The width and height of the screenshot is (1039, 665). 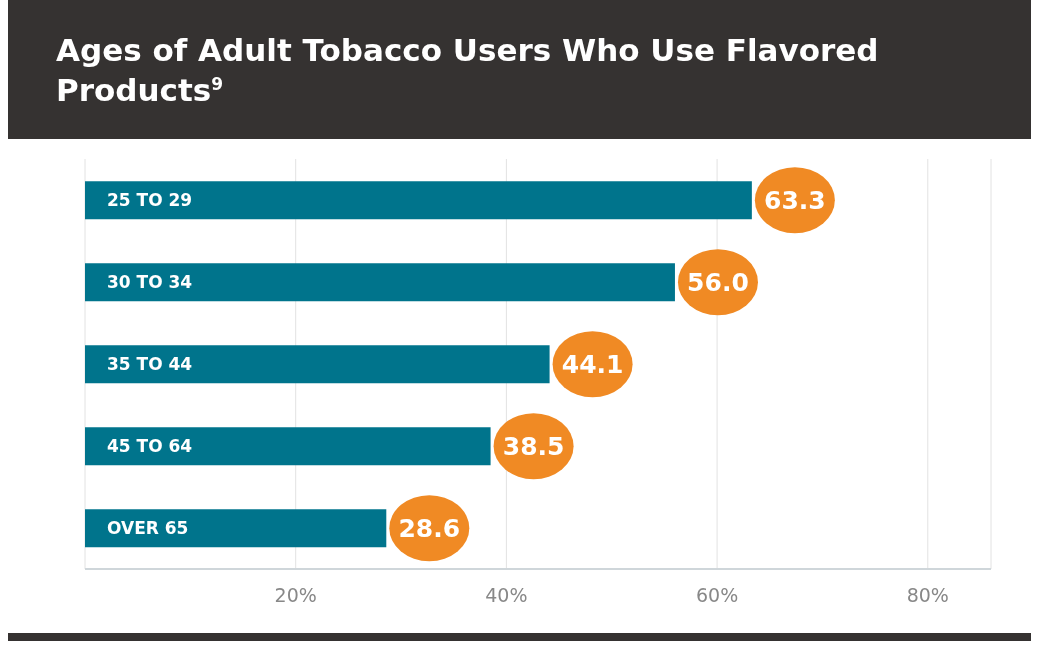 What do you see at coordinates (467, 70) in the screenshot?
I see `chart-title: Ages of Adult Tobacco Users Who Use Flavored Products$^{9}$` at bounding box center [467, 70].